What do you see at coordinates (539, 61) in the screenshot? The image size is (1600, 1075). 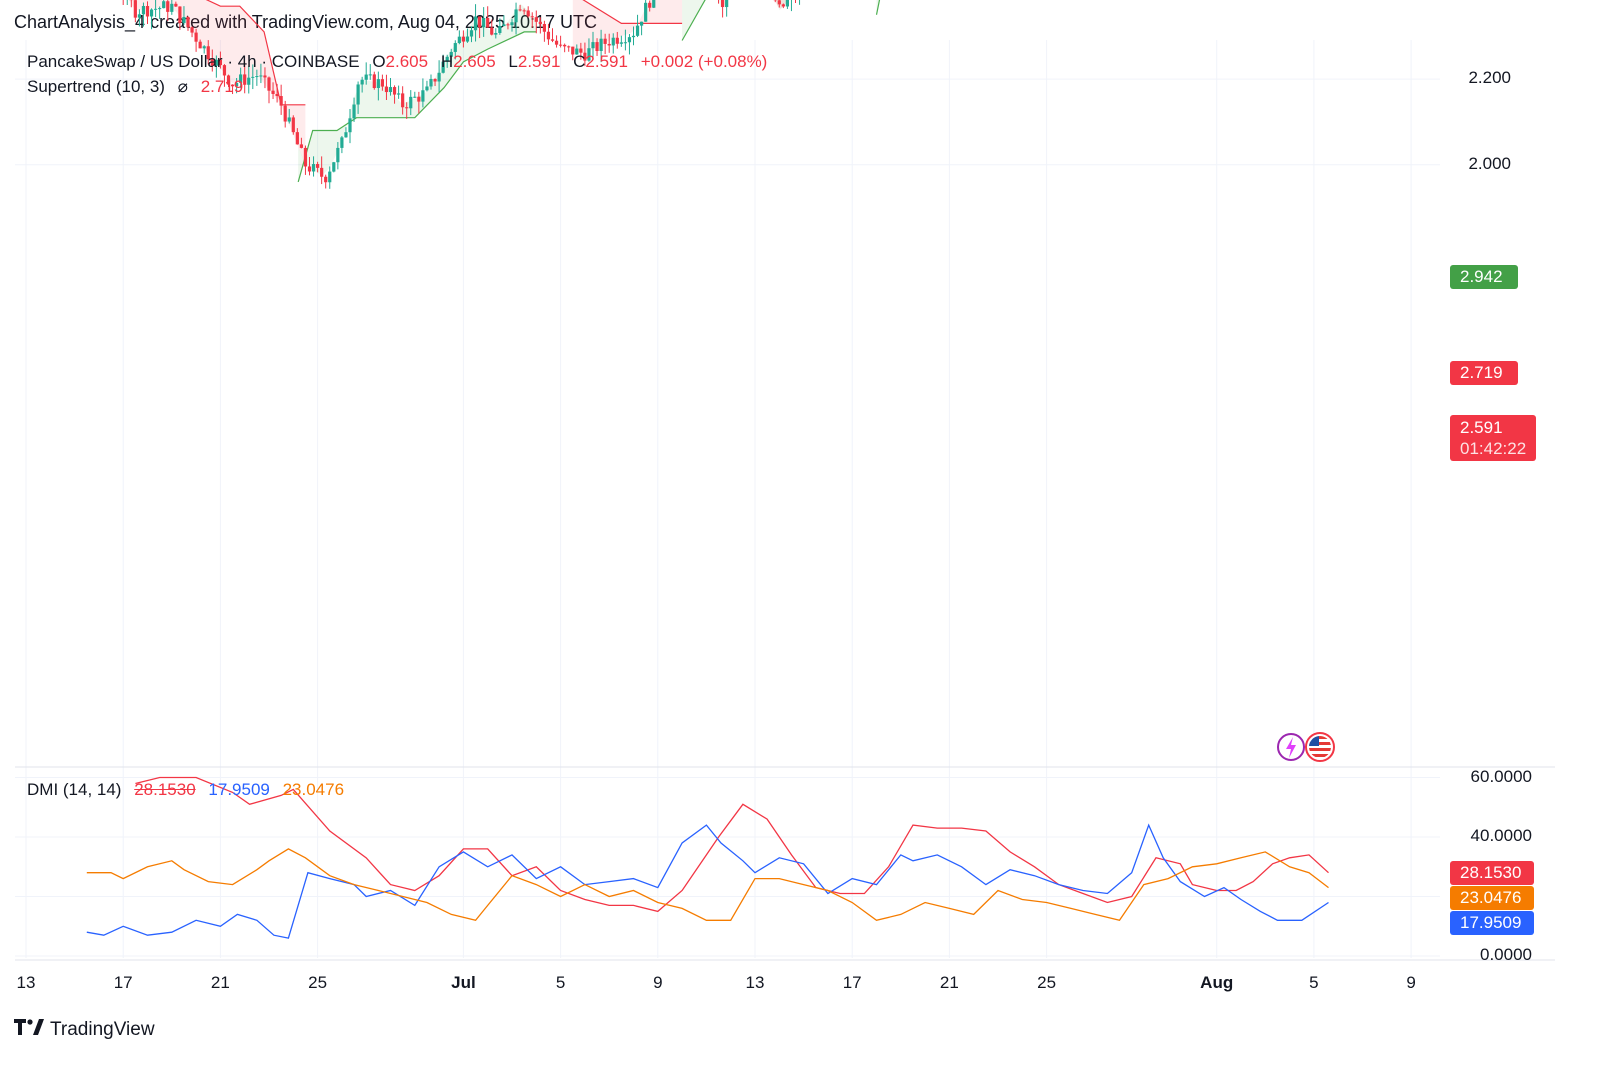 I see `low-value: 2.591` at bounding box center [539, 61].